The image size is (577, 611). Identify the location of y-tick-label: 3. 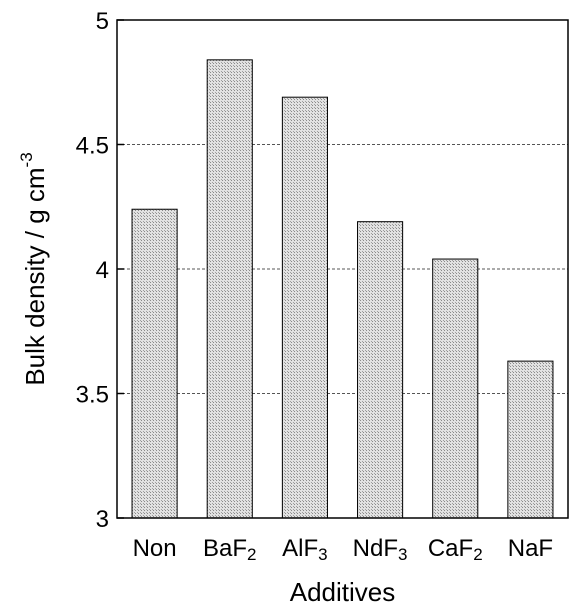
(102, 519).